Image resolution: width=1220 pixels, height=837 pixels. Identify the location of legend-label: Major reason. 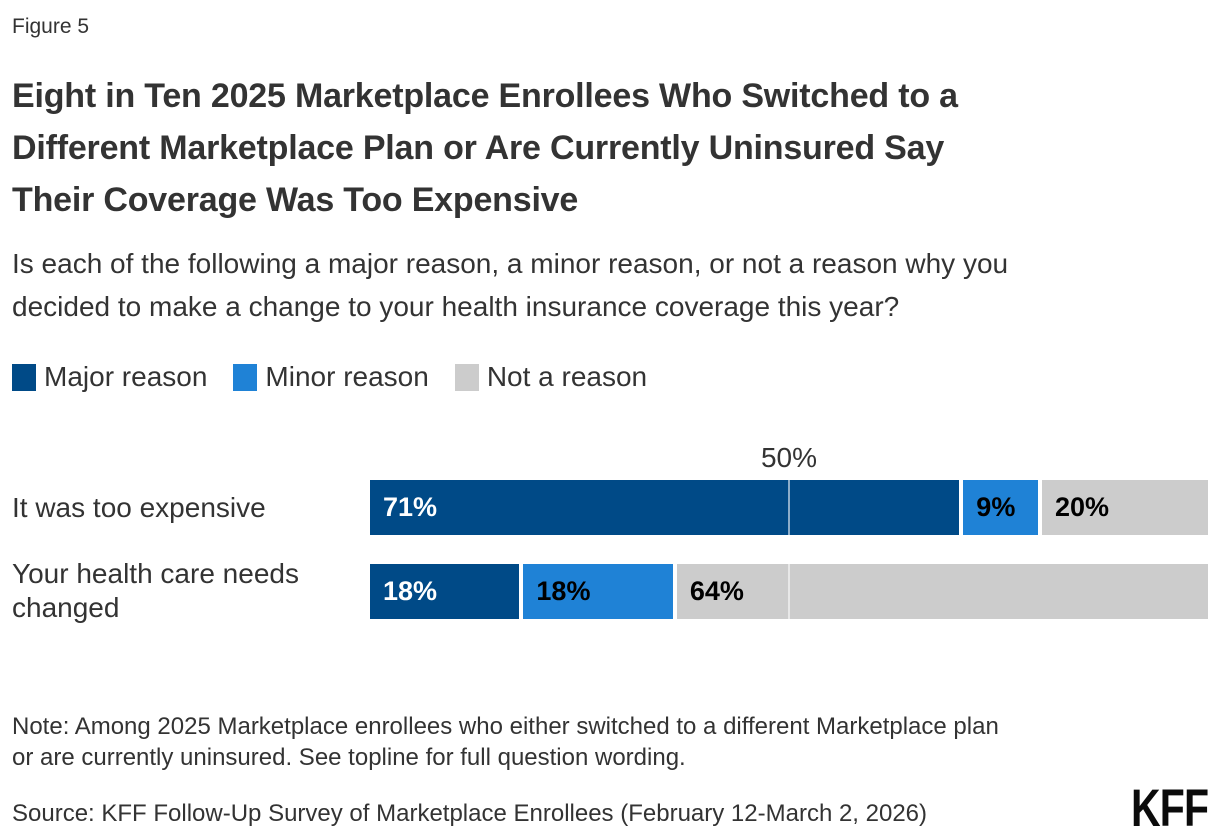
(126, 376).